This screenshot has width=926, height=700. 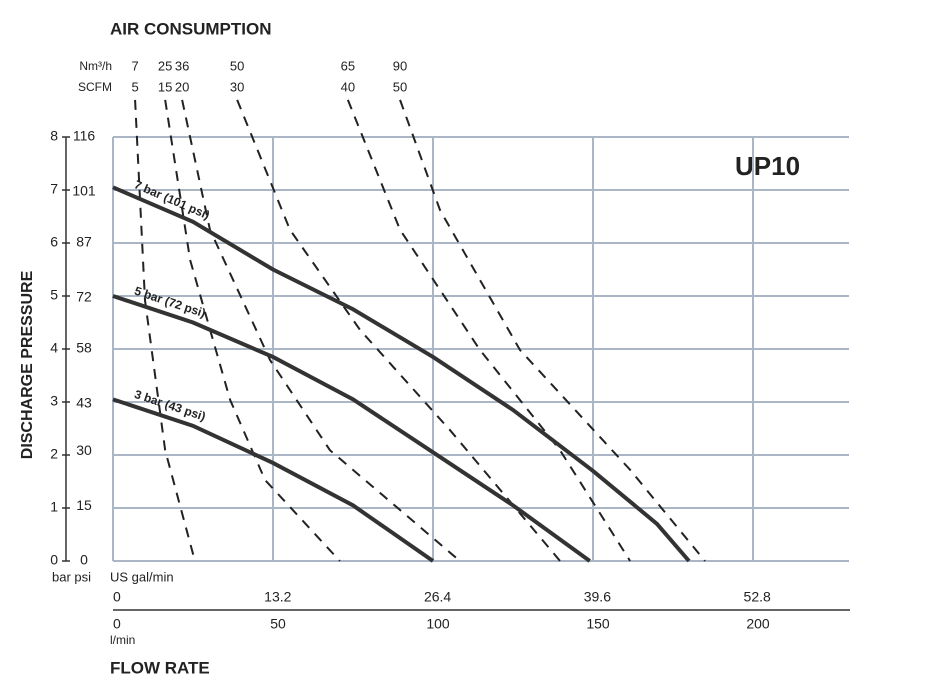 What do you see at coordinates (348, 86) in the screenshot?
I see `scfm-label: 40` at bounding box center [348, 86].